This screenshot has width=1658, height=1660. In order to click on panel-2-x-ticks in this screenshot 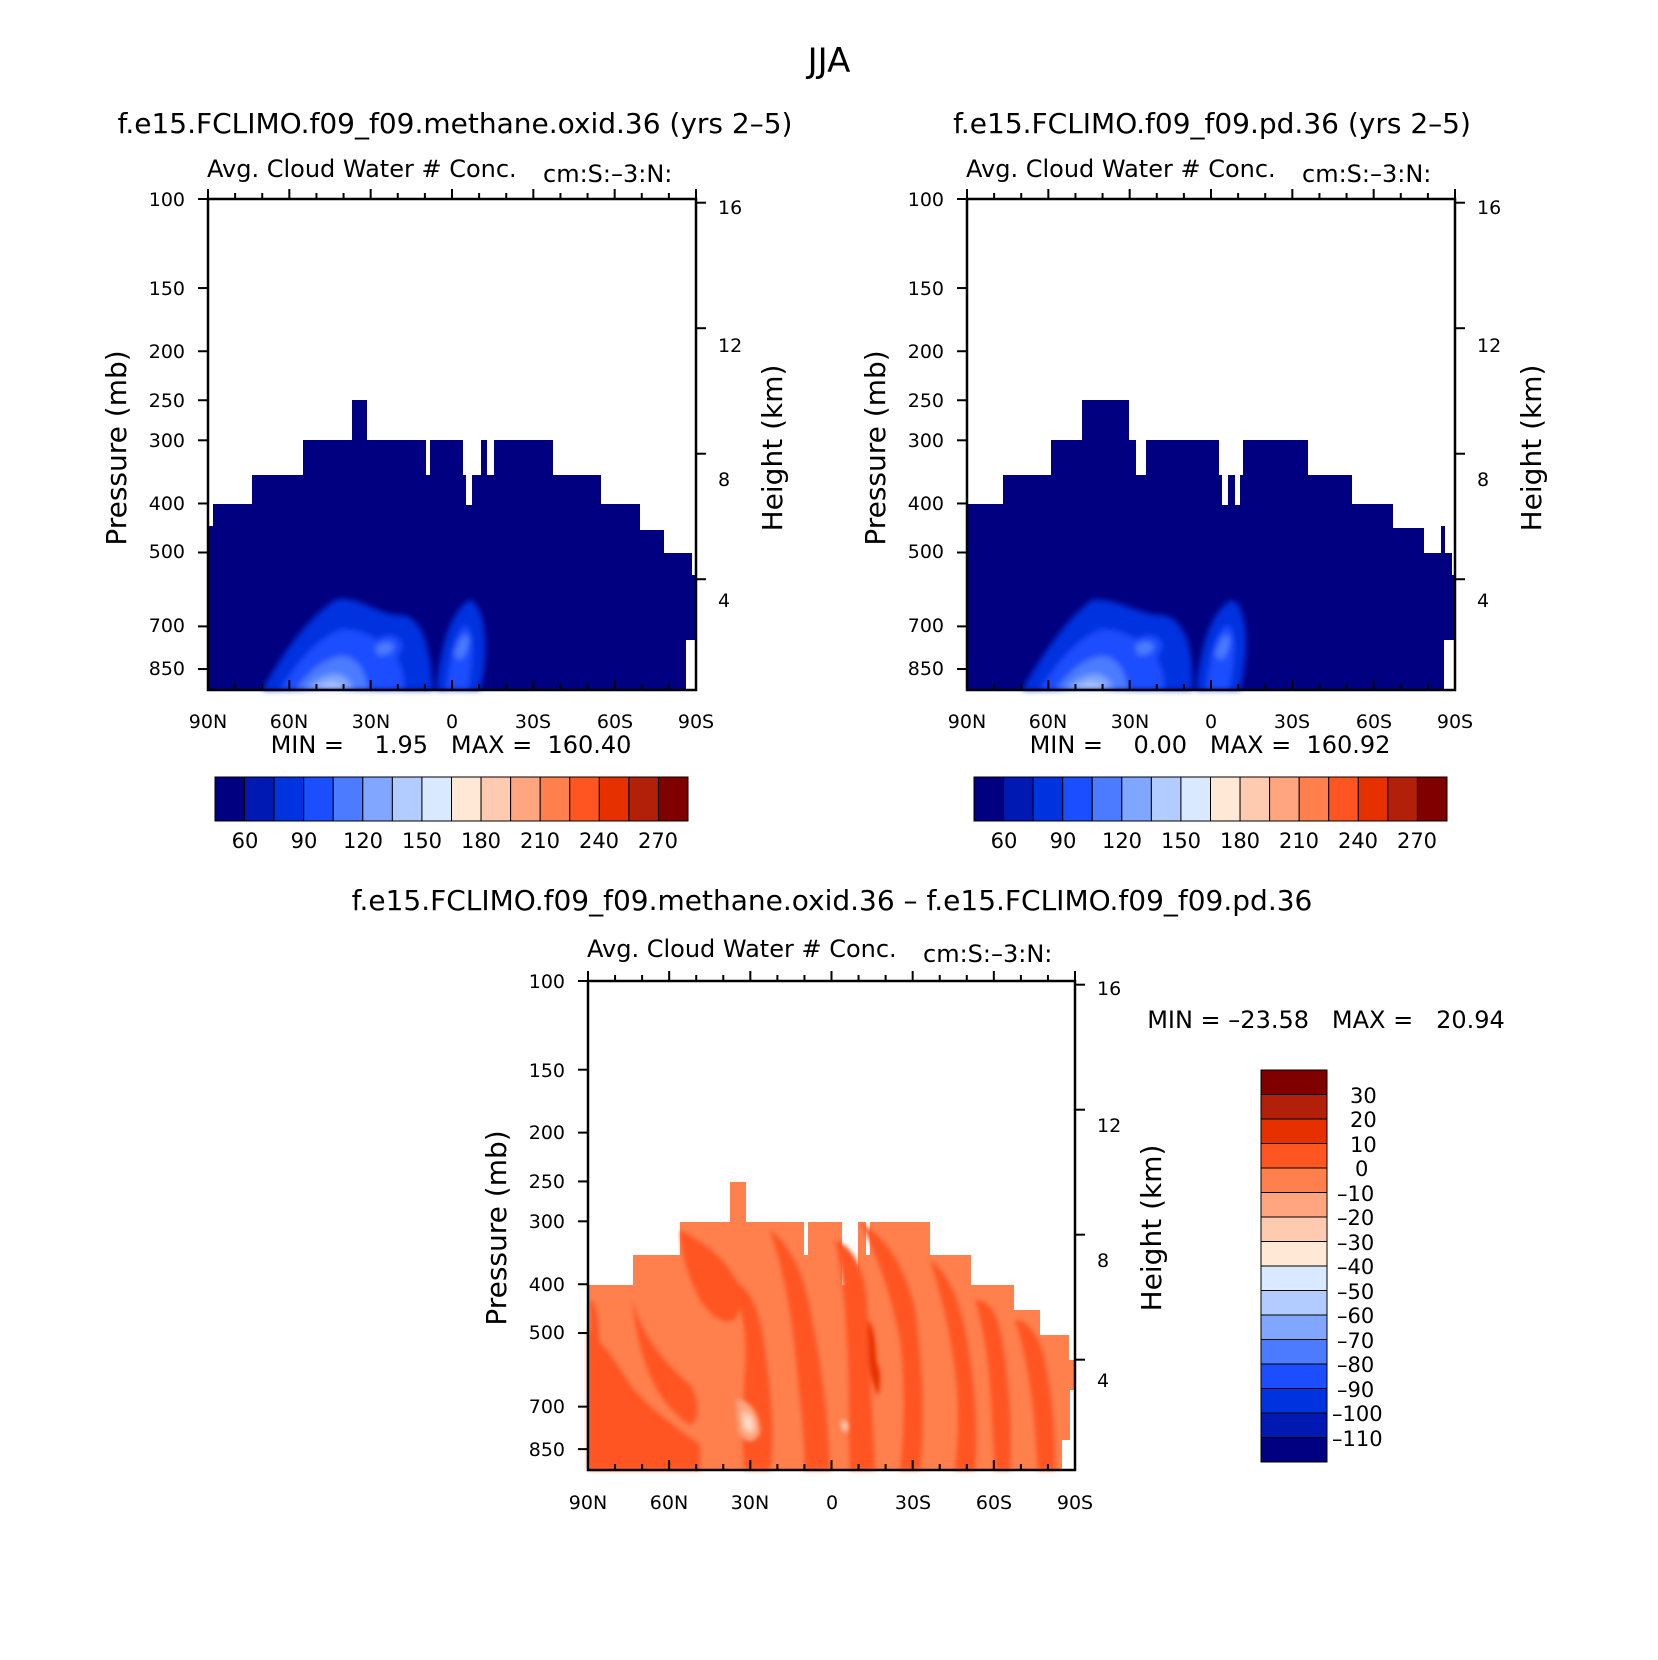, I will do `click(1211, 439)`.